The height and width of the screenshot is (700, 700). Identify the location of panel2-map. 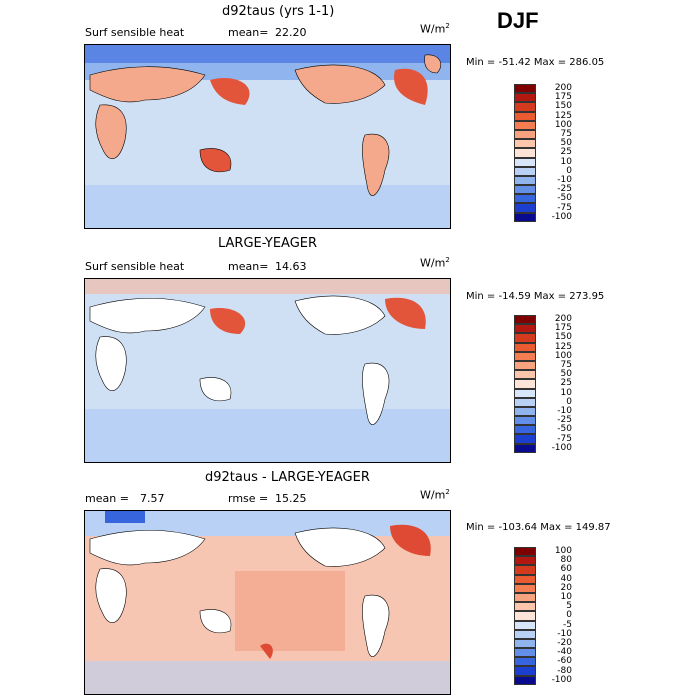
(267, 370).